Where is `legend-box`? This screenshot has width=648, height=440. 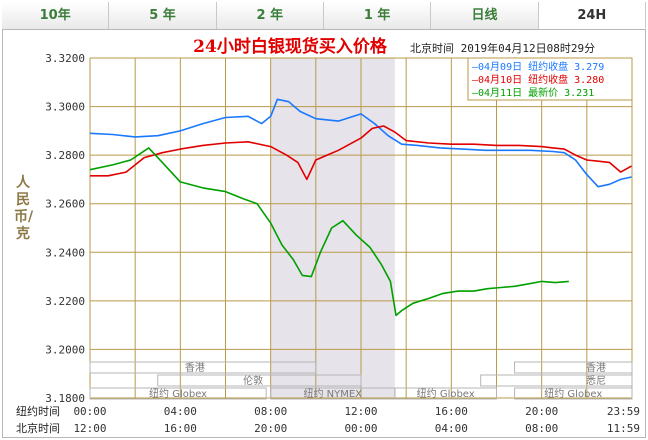
legend-box is located at coordinates (550, 79).